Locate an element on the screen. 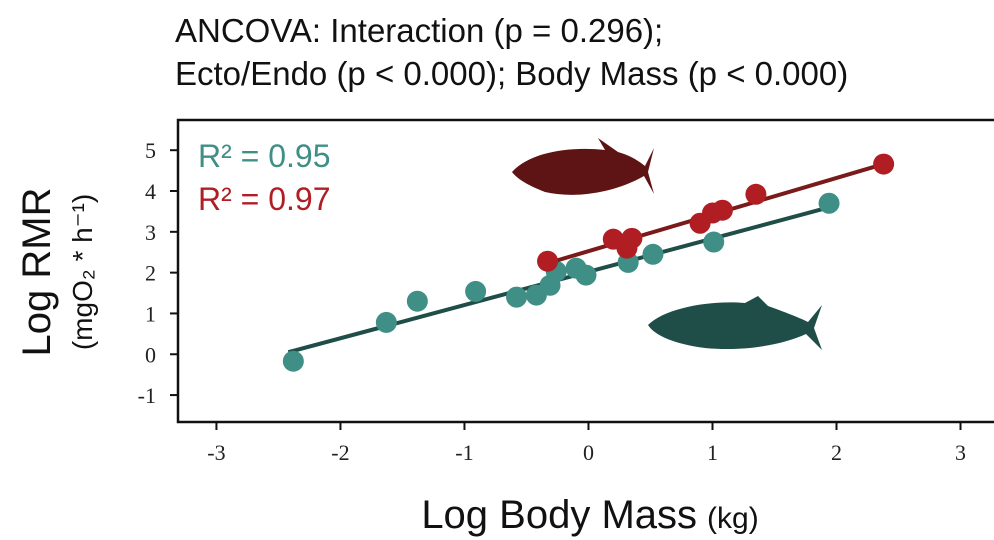 The height and width of the screenshot is (540, 994). y-tick-label: 3 is located at coordinates (150, 232).